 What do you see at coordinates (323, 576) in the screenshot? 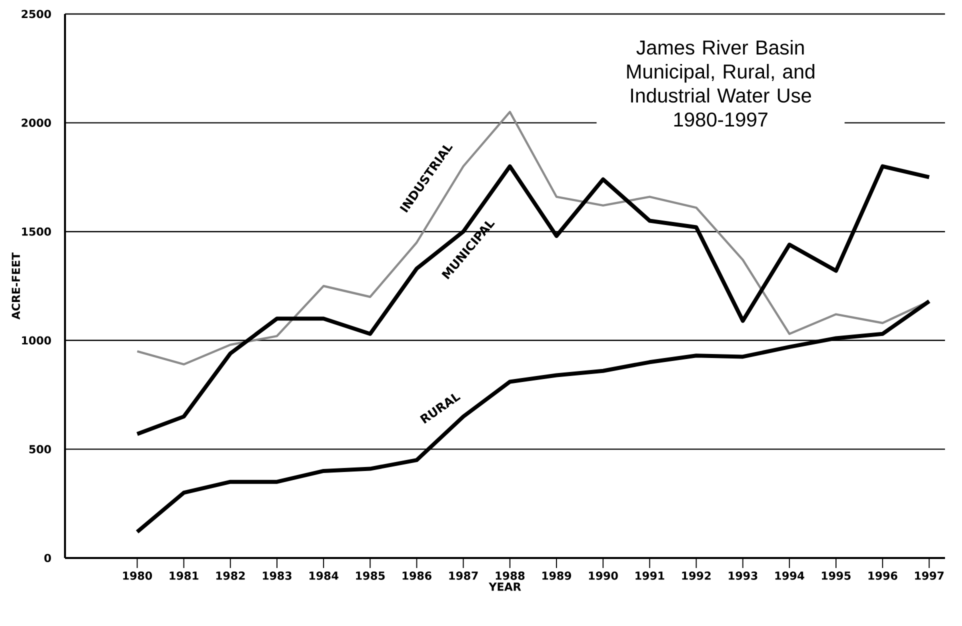
I see `x-tick-label: 1984` at bounding box center [323, 576].